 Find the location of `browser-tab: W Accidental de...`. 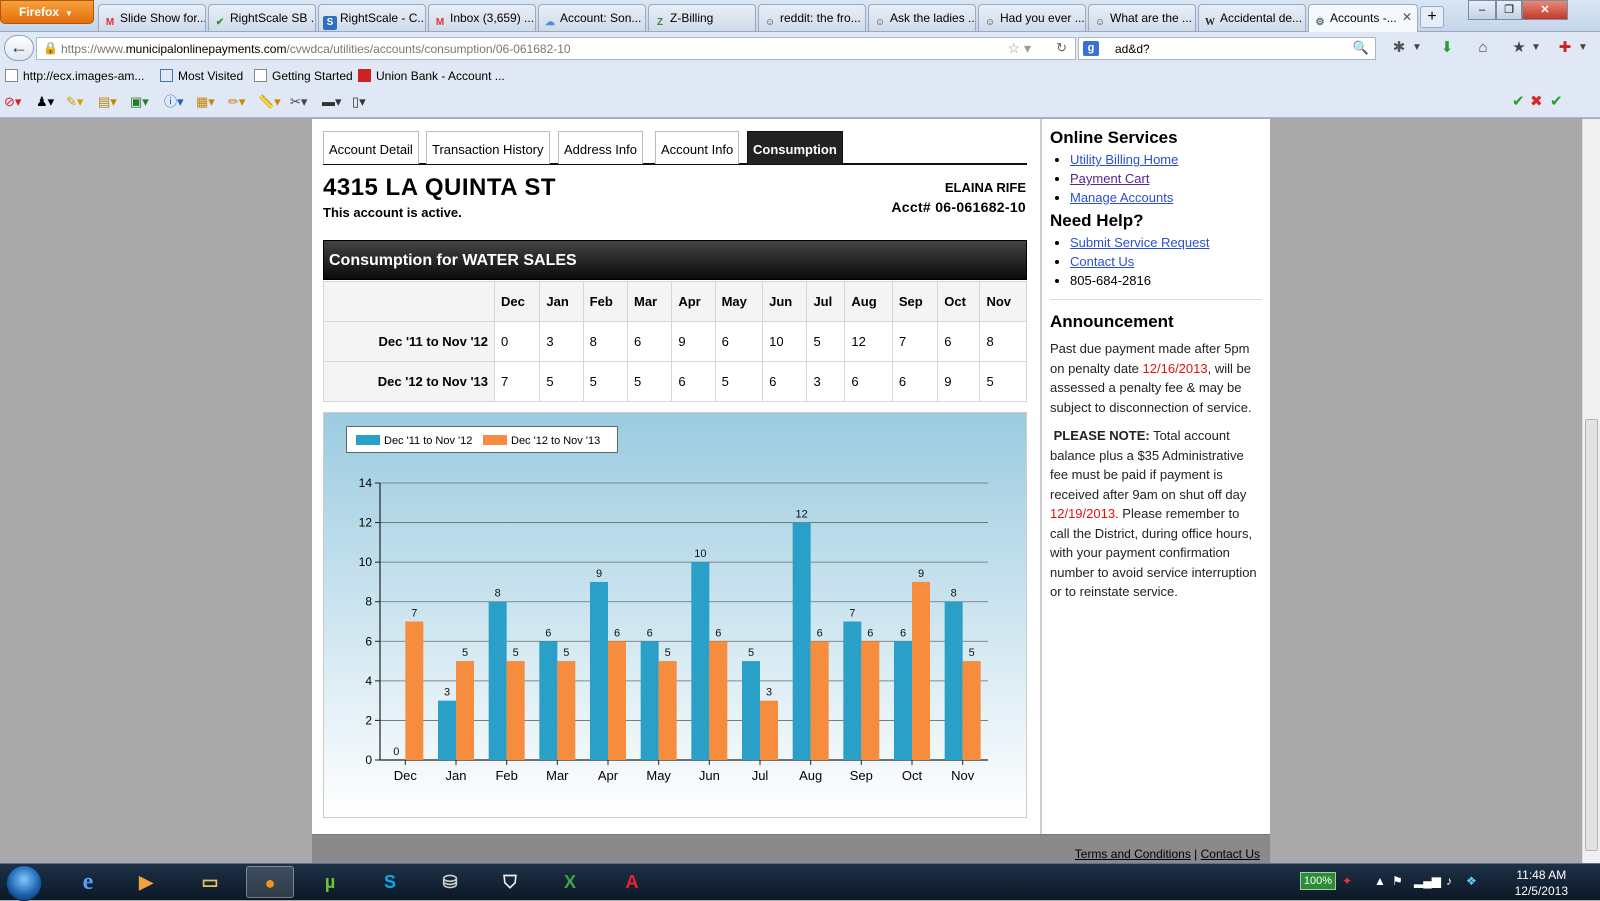

browser-tab: W Accidental de... is located at coordinates (1252, 17).